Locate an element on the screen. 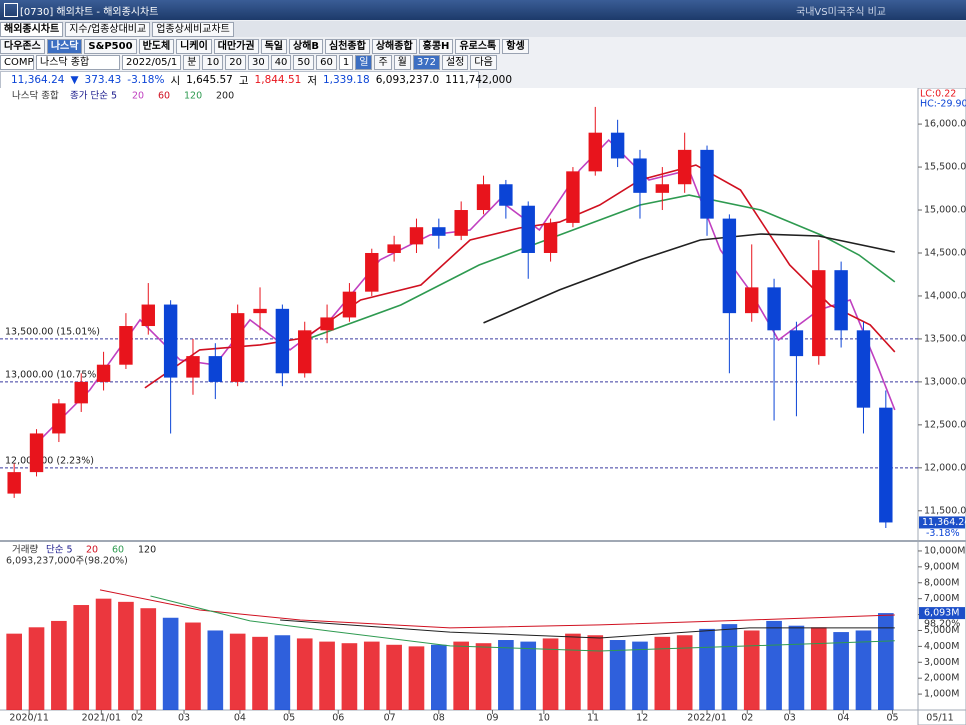 This screenshot has height=725, width=966. unit-button: 월 is located at coordinates (402, 62).